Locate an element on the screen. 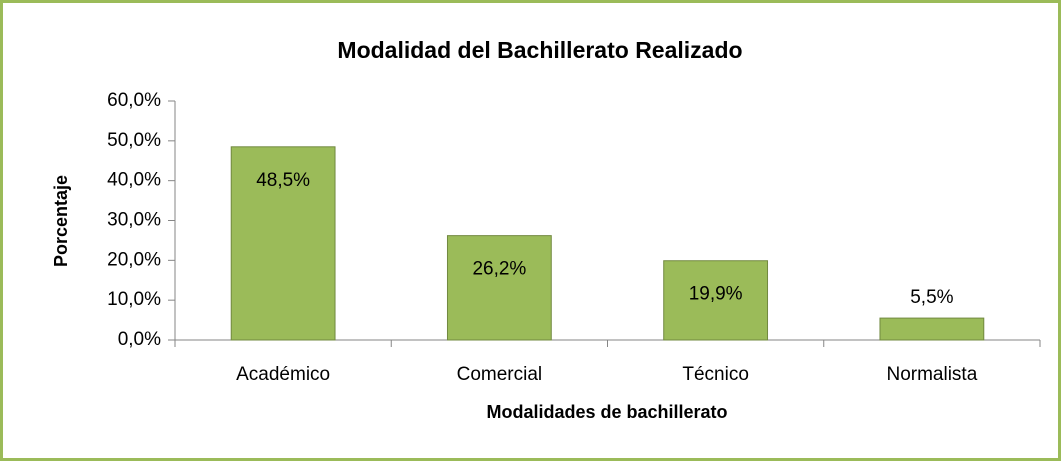  y-tick-label: 60,0% is located at coordinates (134, 100).